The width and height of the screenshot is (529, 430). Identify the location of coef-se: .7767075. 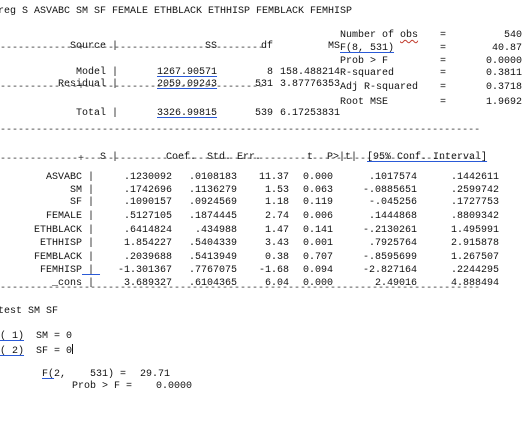
(213, 270).